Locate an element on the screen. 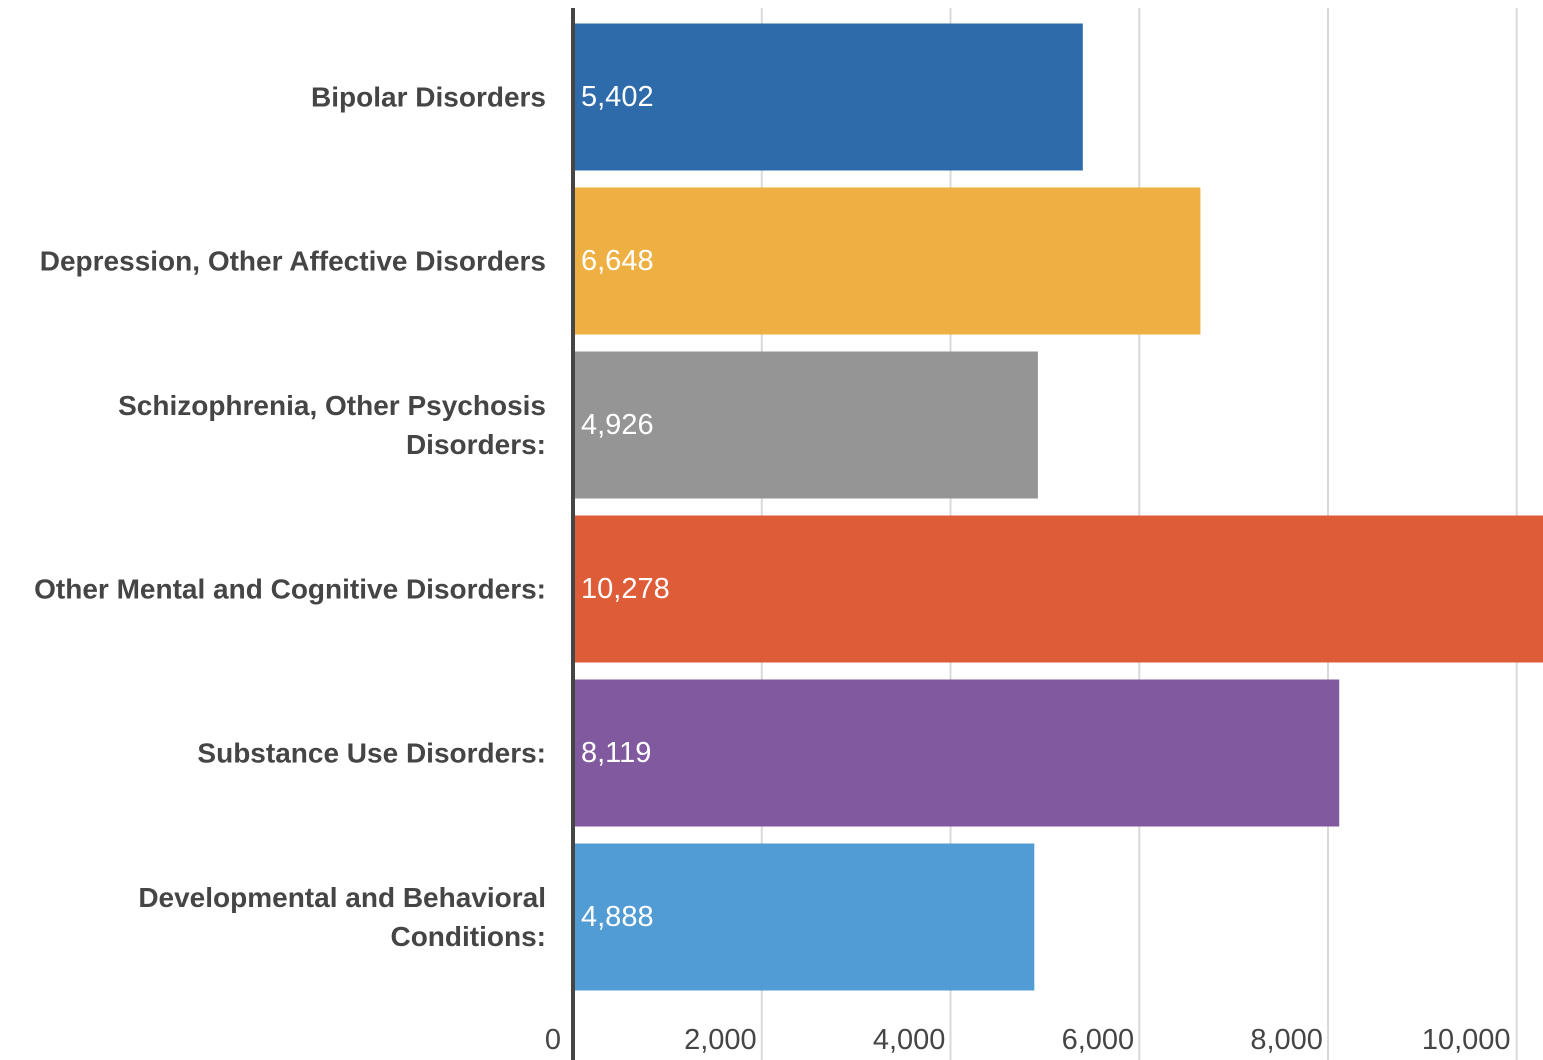  x-tick-label: 8,000 is located at coordinates (1286, 1040).